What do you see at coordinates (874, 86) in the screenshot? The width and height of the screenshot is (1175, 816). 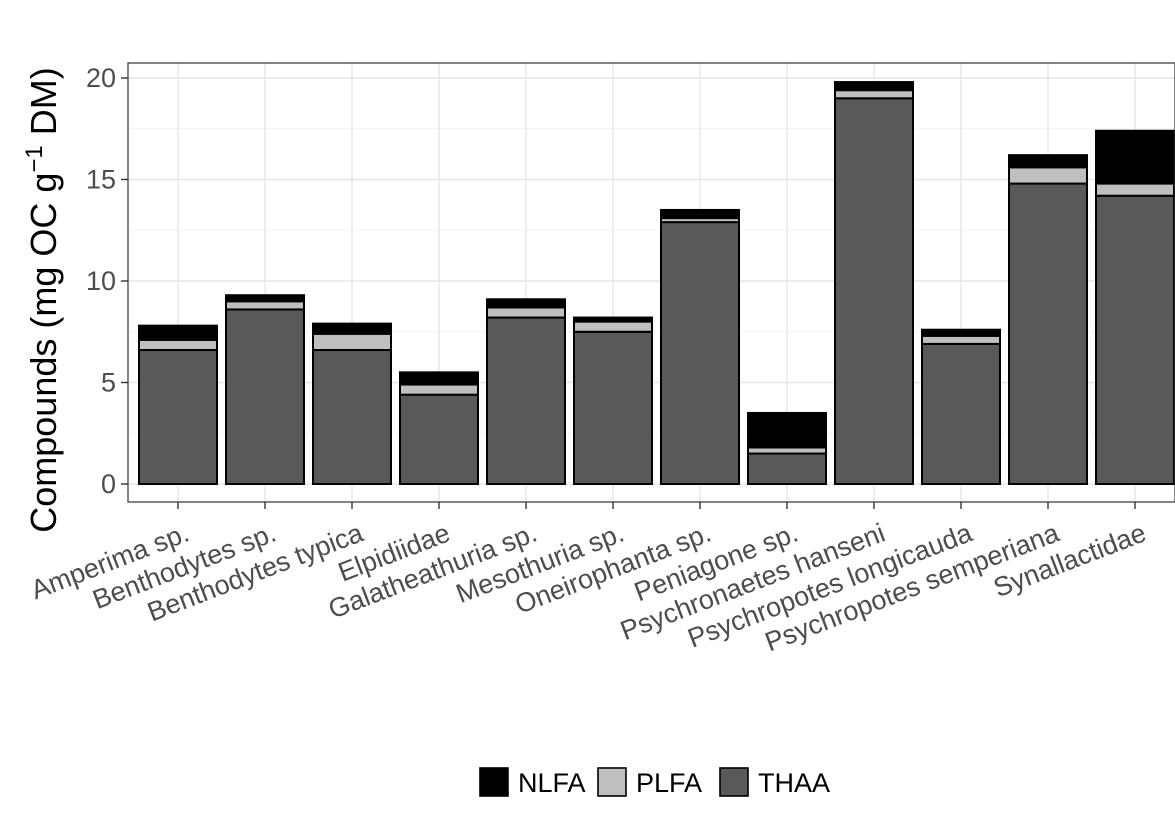 I see `bar-nlfa-psychronaetes-hanseni` at bounding box center [874, 86].